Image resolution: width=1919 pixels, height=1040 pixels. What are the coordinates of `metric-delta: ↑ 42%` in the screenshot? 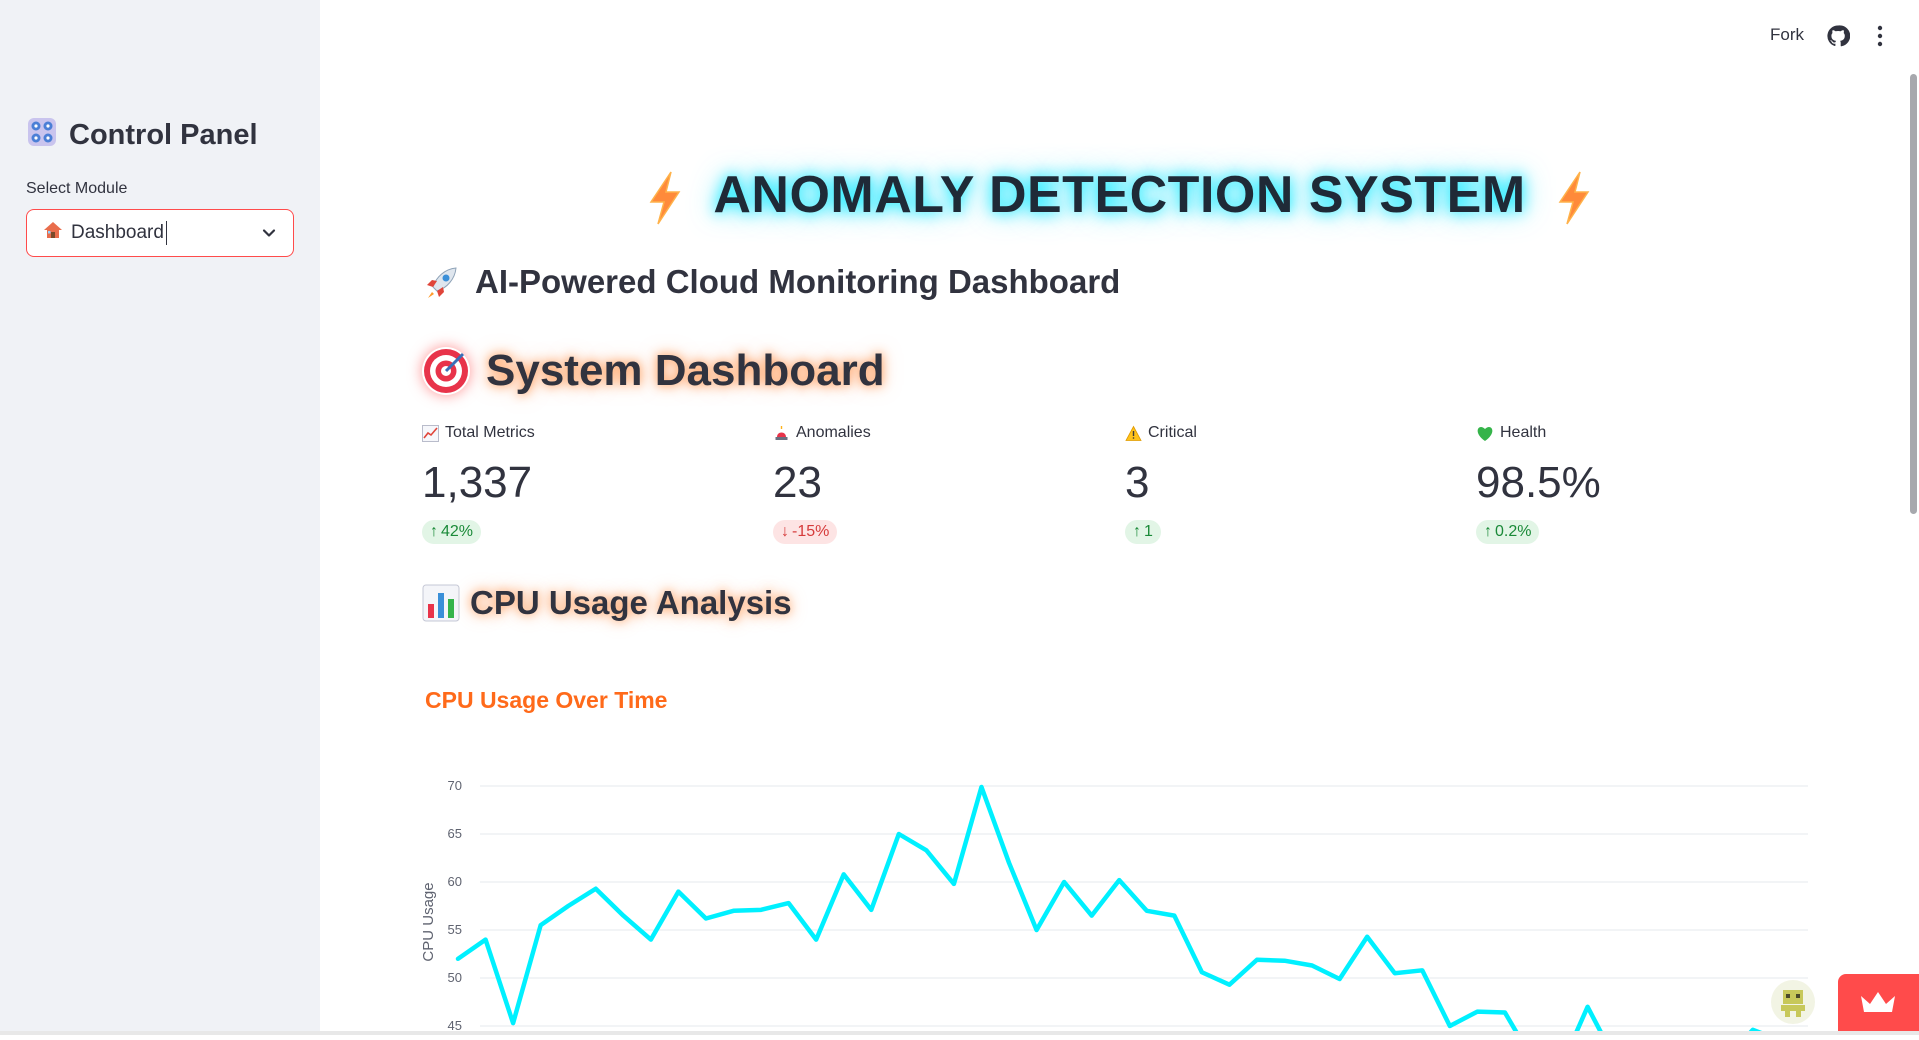 It's located at (451, 532).